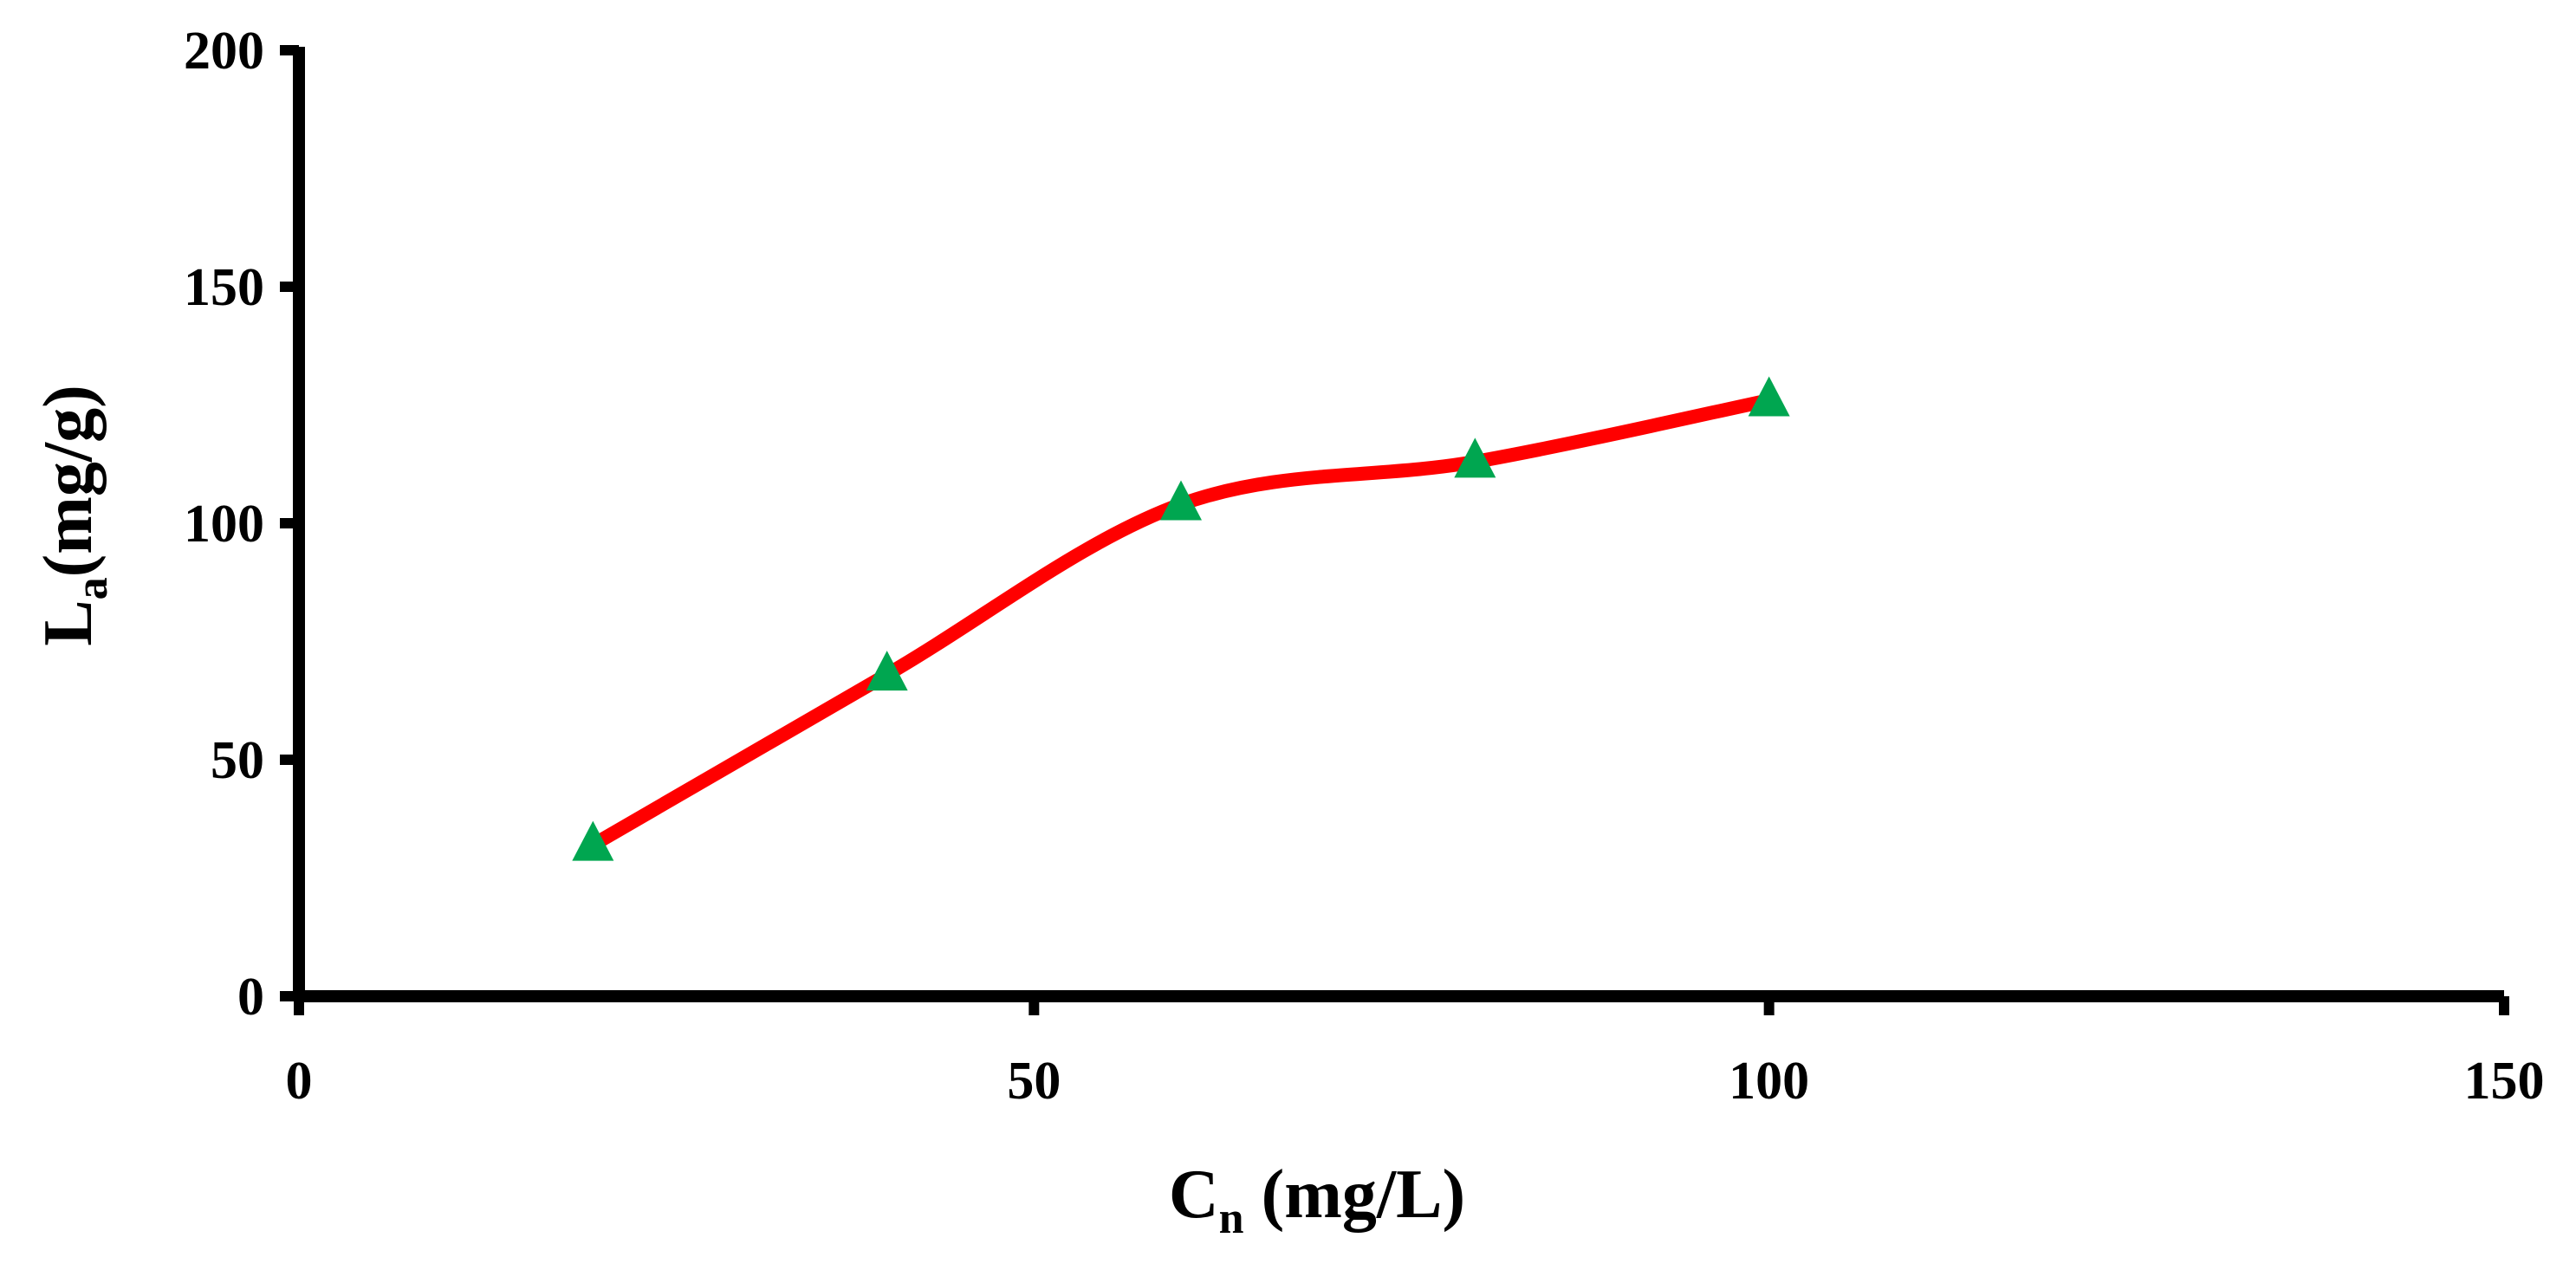  What do you see at coordinates (68, 481) in the screenshot?
I see `y-axis-title-unit: (mg/g)` at bounding box center [68, 481].